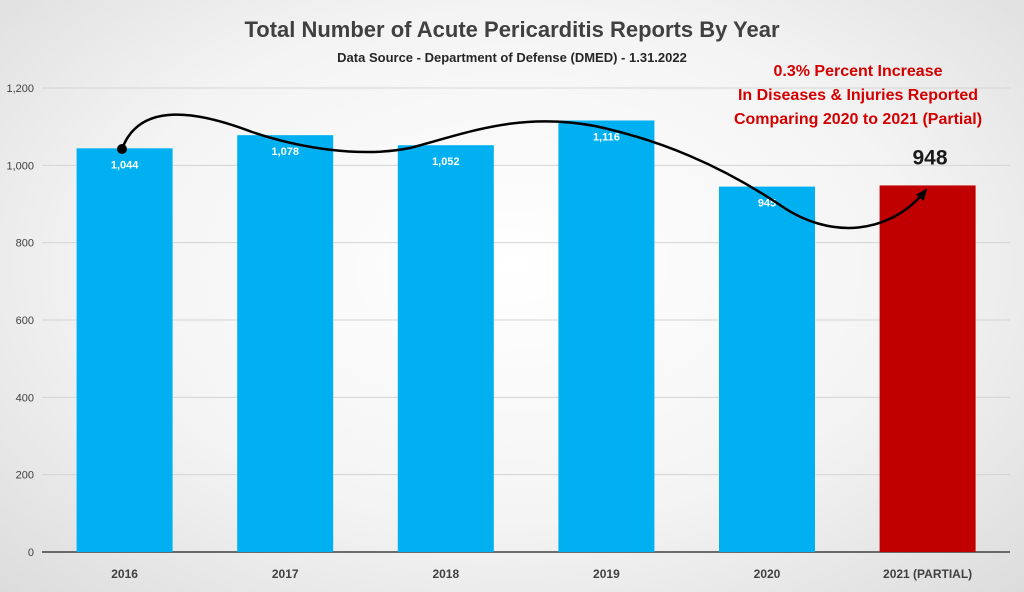 This screenshot has height=592, width=1024. I want to click on x-tick-label: 2017, so click(285, 574).